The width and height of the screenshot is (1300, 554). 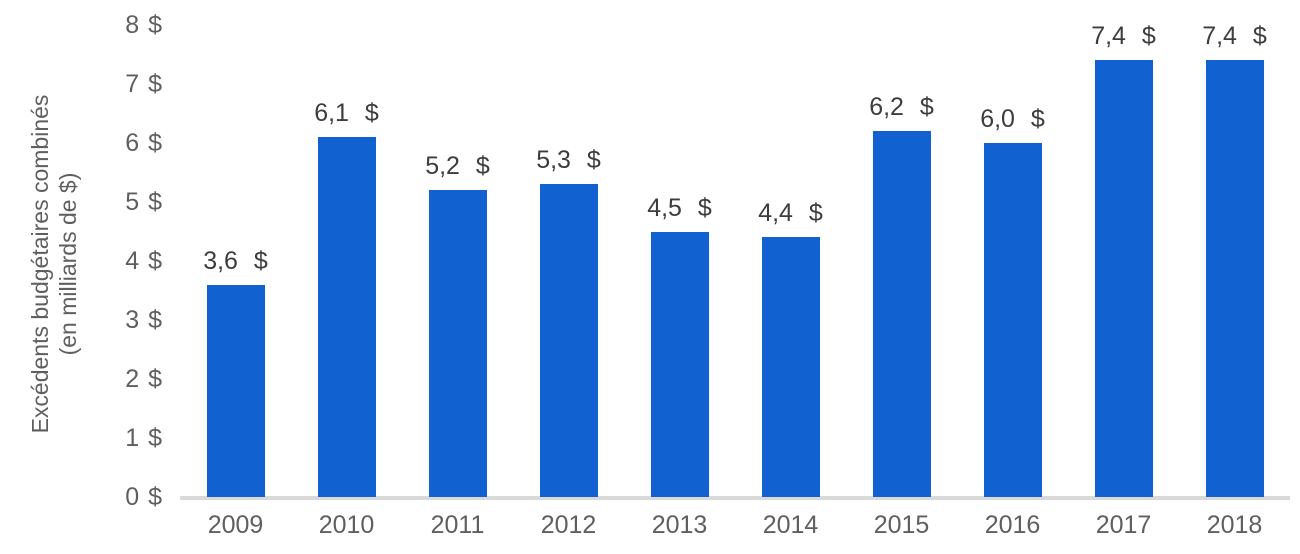 I want to click on bar-value-label: 3,6 $, so click(x=235, y=260).